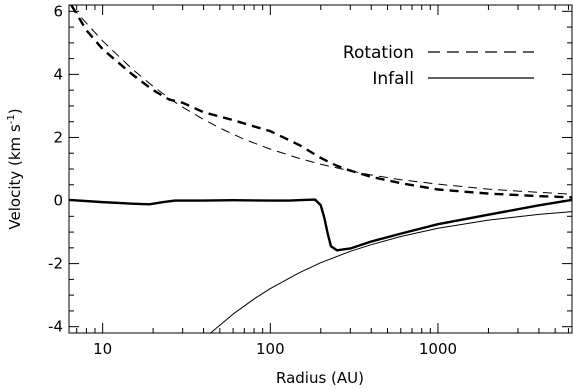 The image size is (573, 389). What do you see at coordinates (15, 177) in the screenshot?
I see `y-axis-label-main: Velocity (km s` at bounding box center [15, 177].